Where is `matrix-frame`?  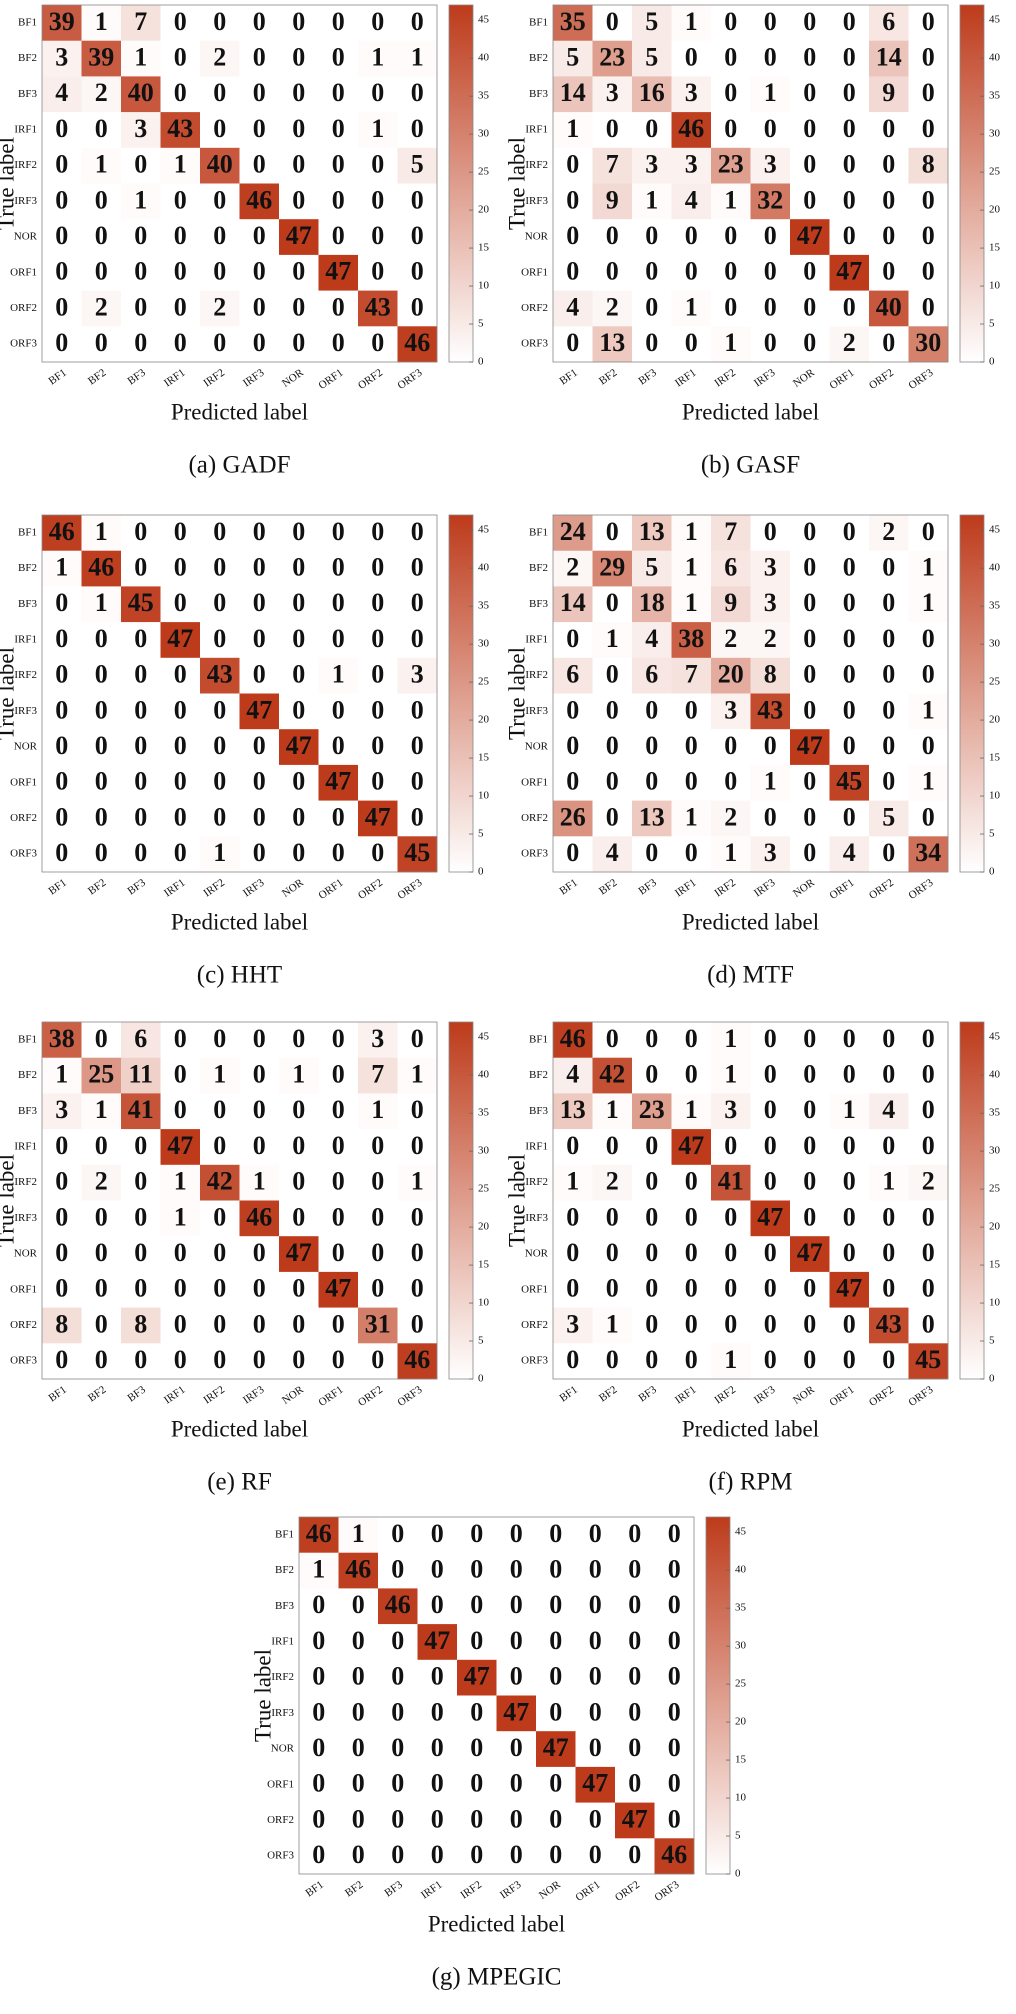
matrix-frame is located at coordinates (750, 183).